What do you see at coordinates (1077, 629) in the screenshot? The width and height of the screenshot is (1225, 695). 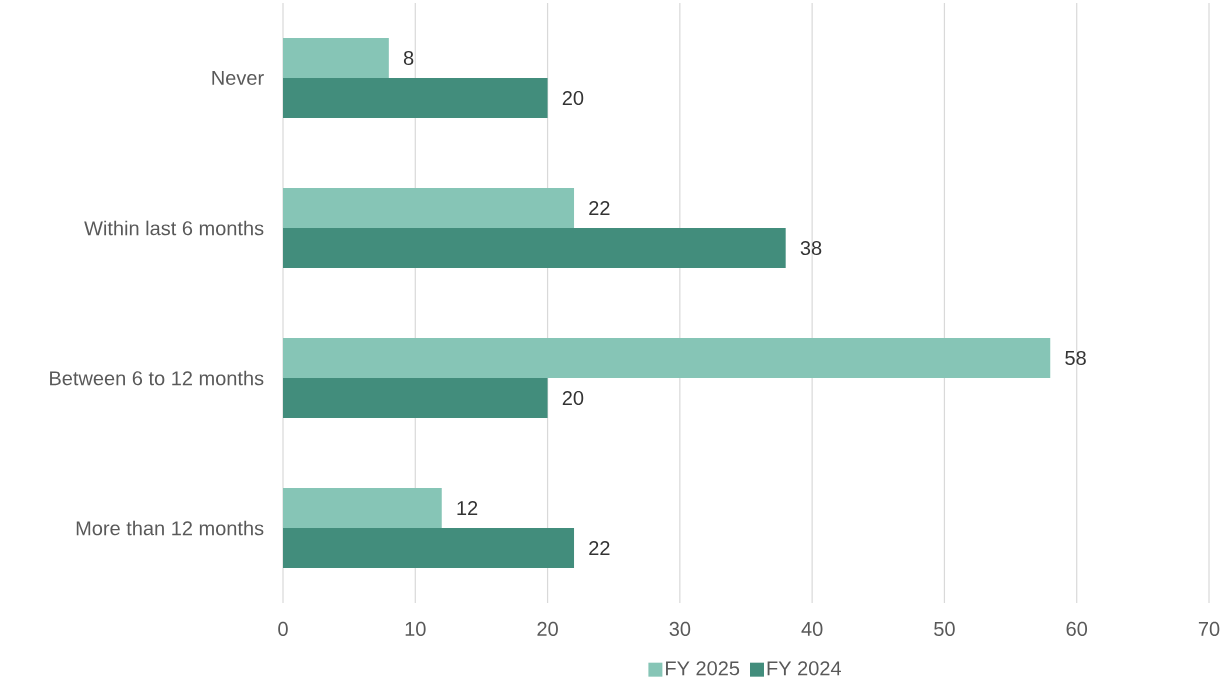 I see `x-tick-label: 60` at bounding box center [1077, 629].